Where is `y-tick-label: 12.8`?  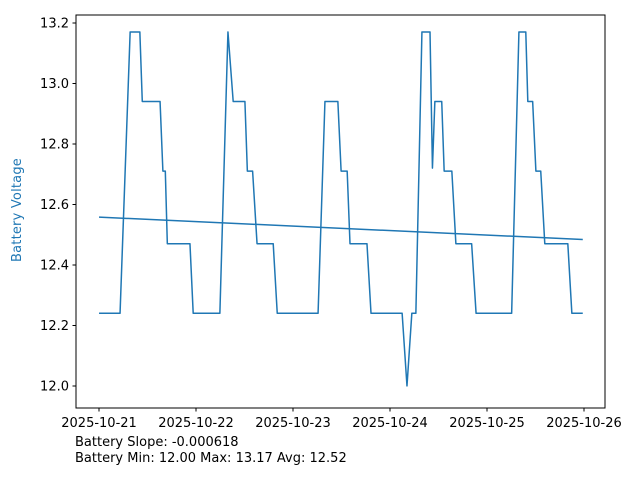 y-tick-label: 12.8 is located at coordinates (54, 144).